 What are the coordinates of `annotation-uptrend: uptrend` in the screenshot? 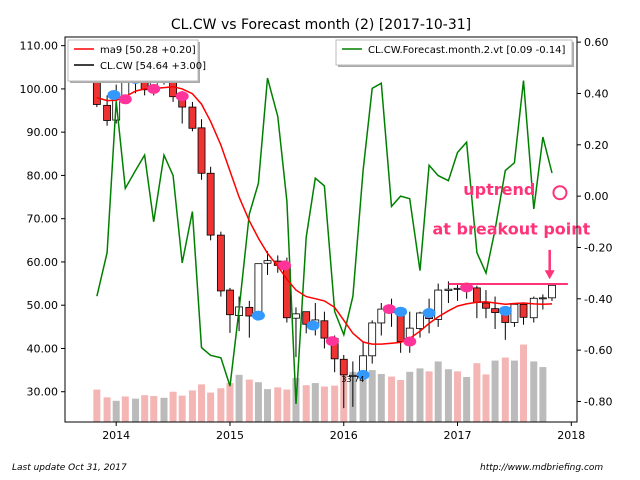 It's located at (499, 189).